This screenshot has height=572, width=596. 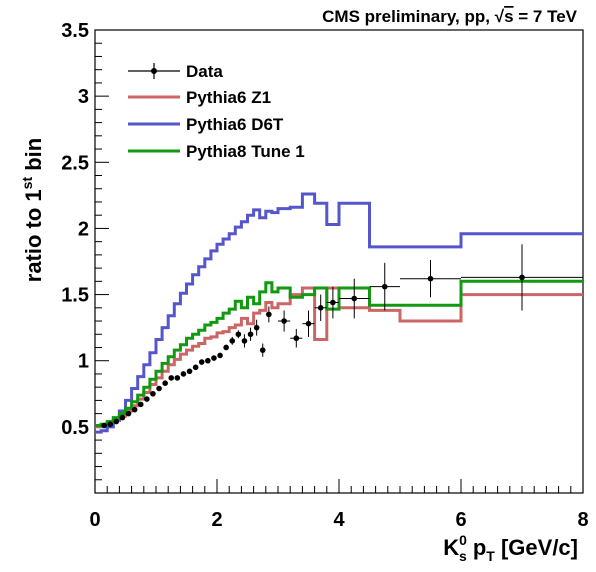 What do you see at coordinates (75, 296) in the screenshot?
I see `y-tick-label: 1.5` at bounding box center [75, 296].